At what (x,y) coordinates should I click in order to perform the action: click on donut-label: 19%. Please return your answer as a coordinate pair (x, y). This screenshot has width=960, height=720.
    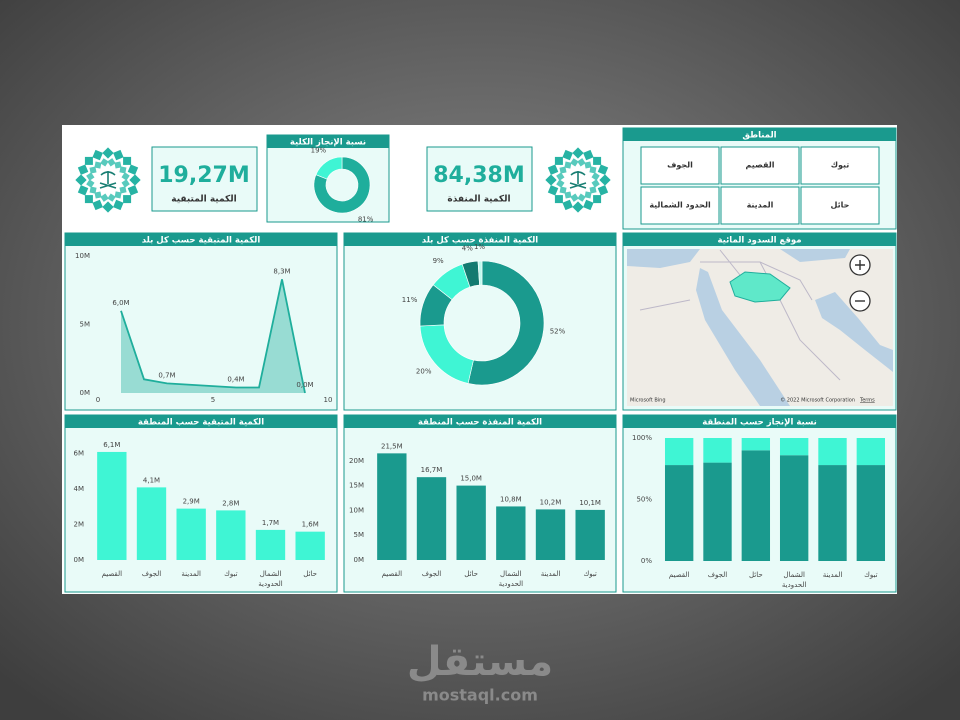
    Looking at the image, I should click on (319, 150).